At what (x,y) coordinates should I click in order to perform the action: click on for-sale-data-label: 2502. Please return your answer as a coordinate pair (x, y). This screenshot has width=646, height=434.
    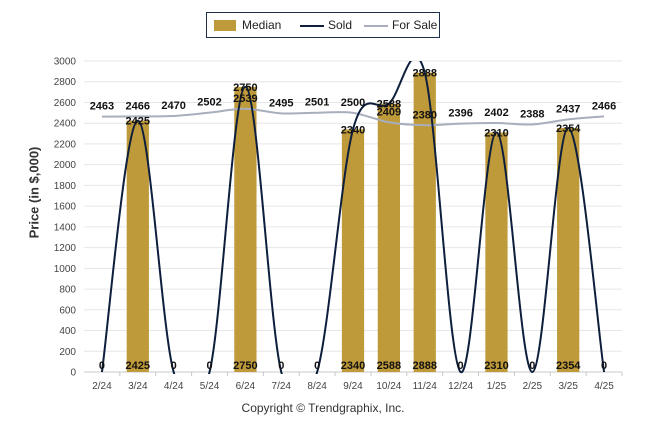
    Looking at the image, I should click on (209, 103).